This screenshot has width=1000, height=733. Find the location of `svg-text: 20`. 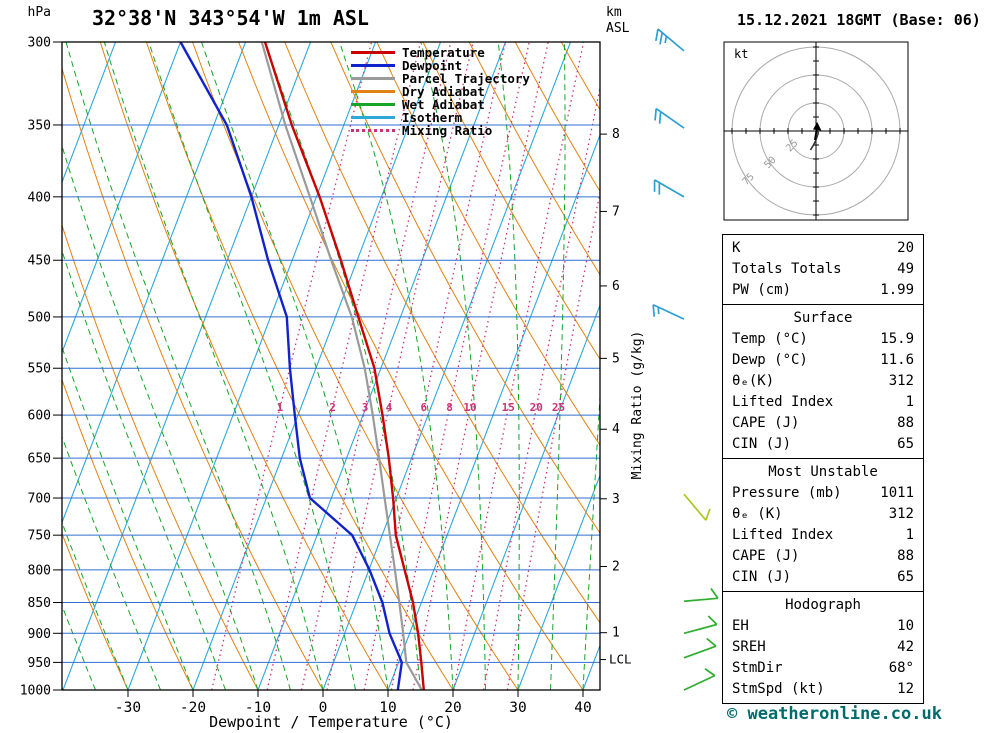

svg-text: 20 is located at coordinates (536, 407).